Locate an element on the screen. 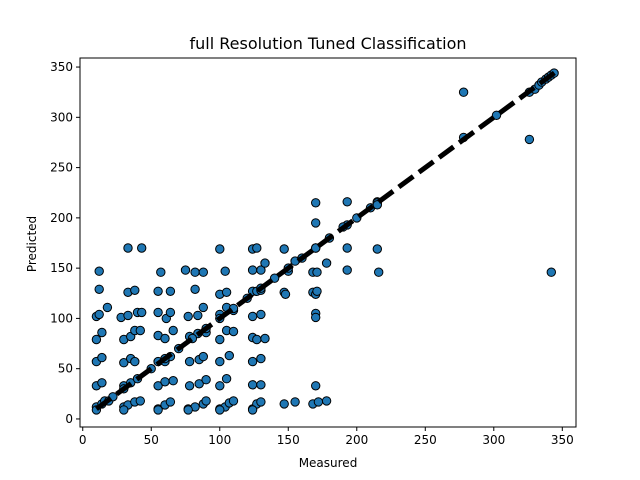  chart-title: full Resolution Tuned Classification is located at coordinates (327, 43).